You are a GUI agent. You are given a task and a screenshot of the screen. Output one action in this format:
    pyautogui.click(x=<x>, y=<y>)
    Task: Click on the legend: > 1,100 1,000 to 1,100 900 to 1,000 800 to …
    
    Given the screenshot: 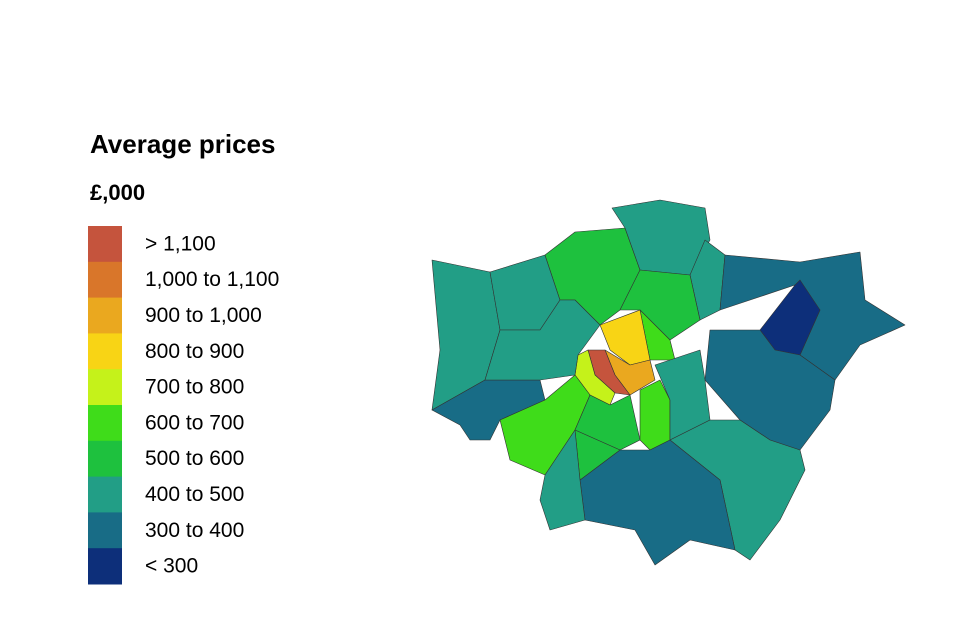 What is the action you would take?
    pyautogui.click(x=183, y=405)
    